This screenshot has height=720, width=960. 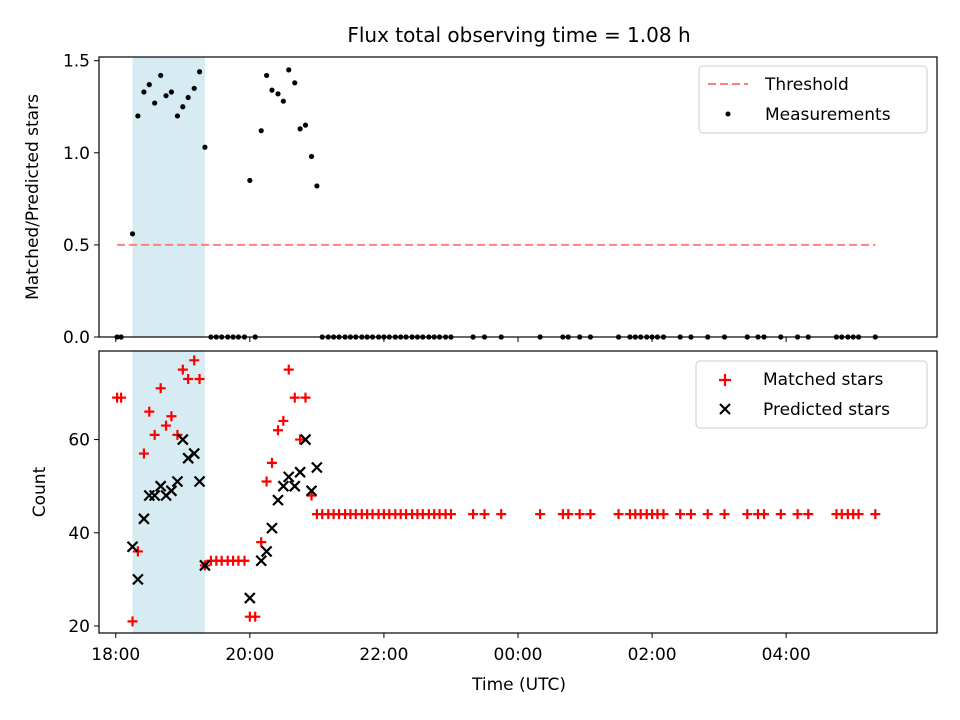 I want to click on x-axis-label: Time (UTC), so click(x=518, y=685).